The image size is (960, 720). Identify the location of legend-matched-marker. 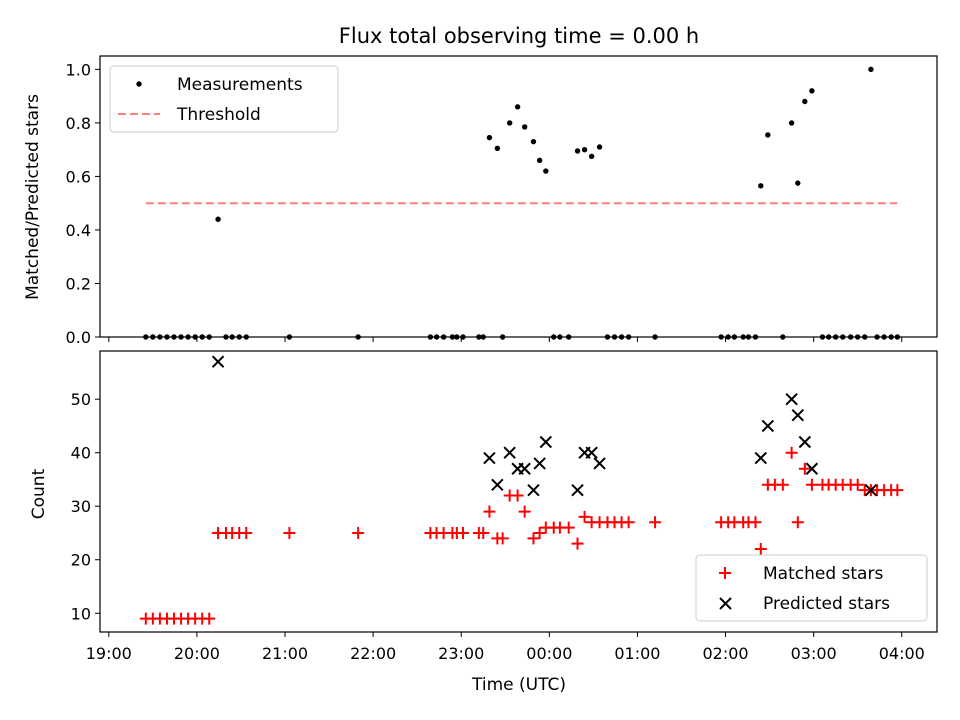
(725, 573).